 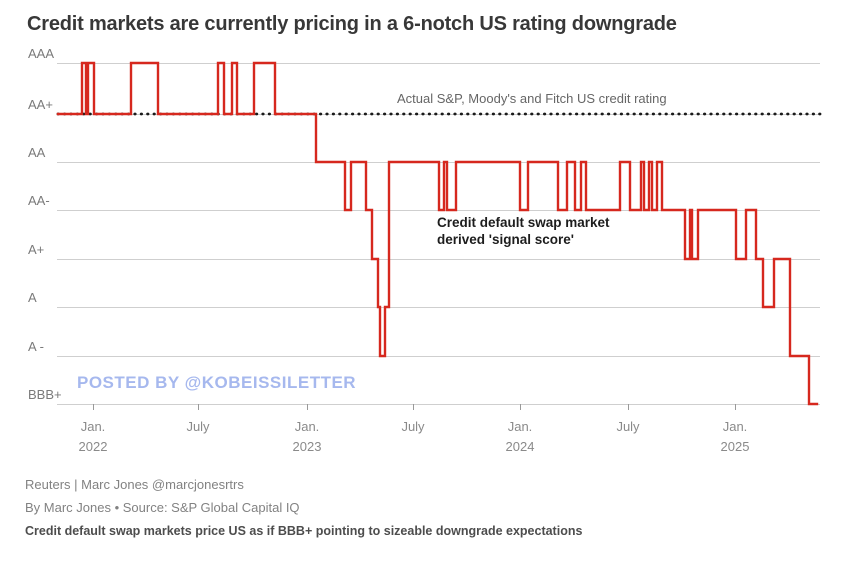 I want to click on x-axis-label-jan-2022: Jan. 2022, so click(x=93, y=436).